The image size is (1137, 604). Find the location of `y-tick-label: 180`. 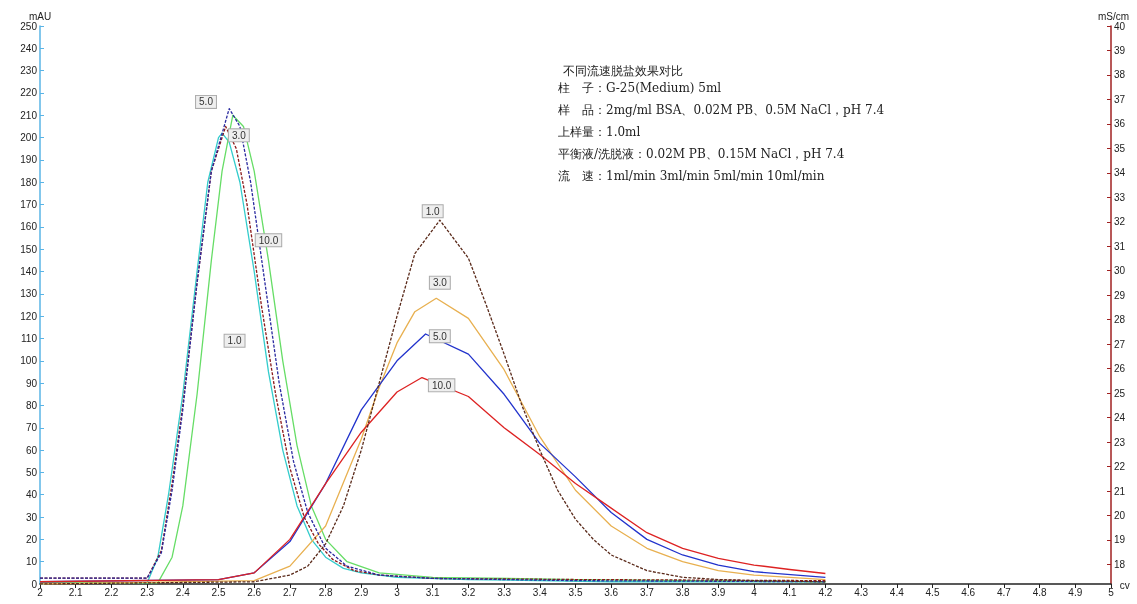

y-tick-label: 180 is located at coordinates (29, 182).